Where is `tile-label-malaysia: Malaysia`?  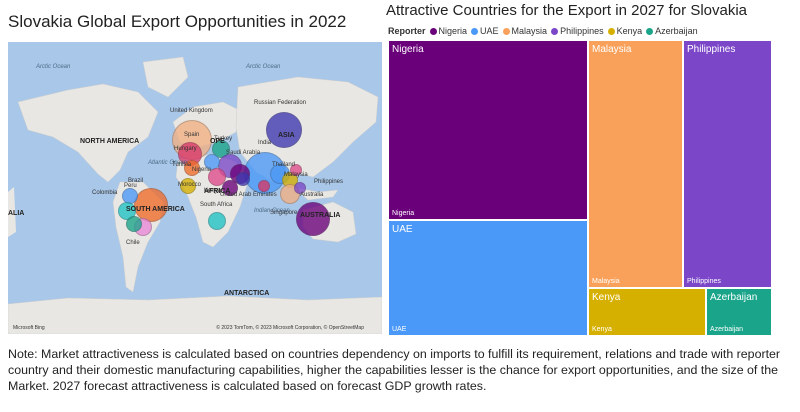
tile-label-malaysia: Malaysia is located at coordinates (612, 49).